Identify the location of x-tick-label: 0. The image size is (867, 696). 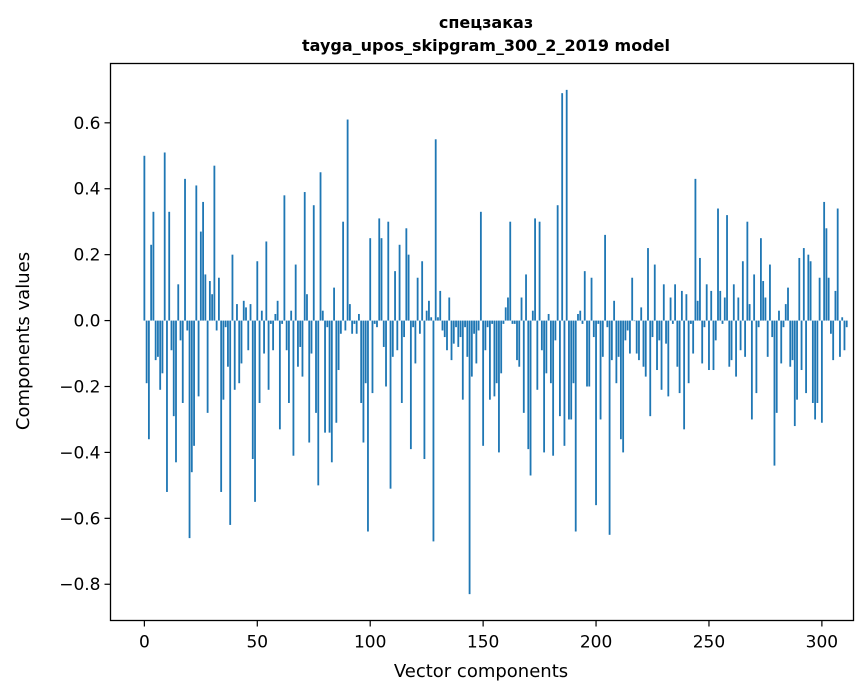
(144, 643).